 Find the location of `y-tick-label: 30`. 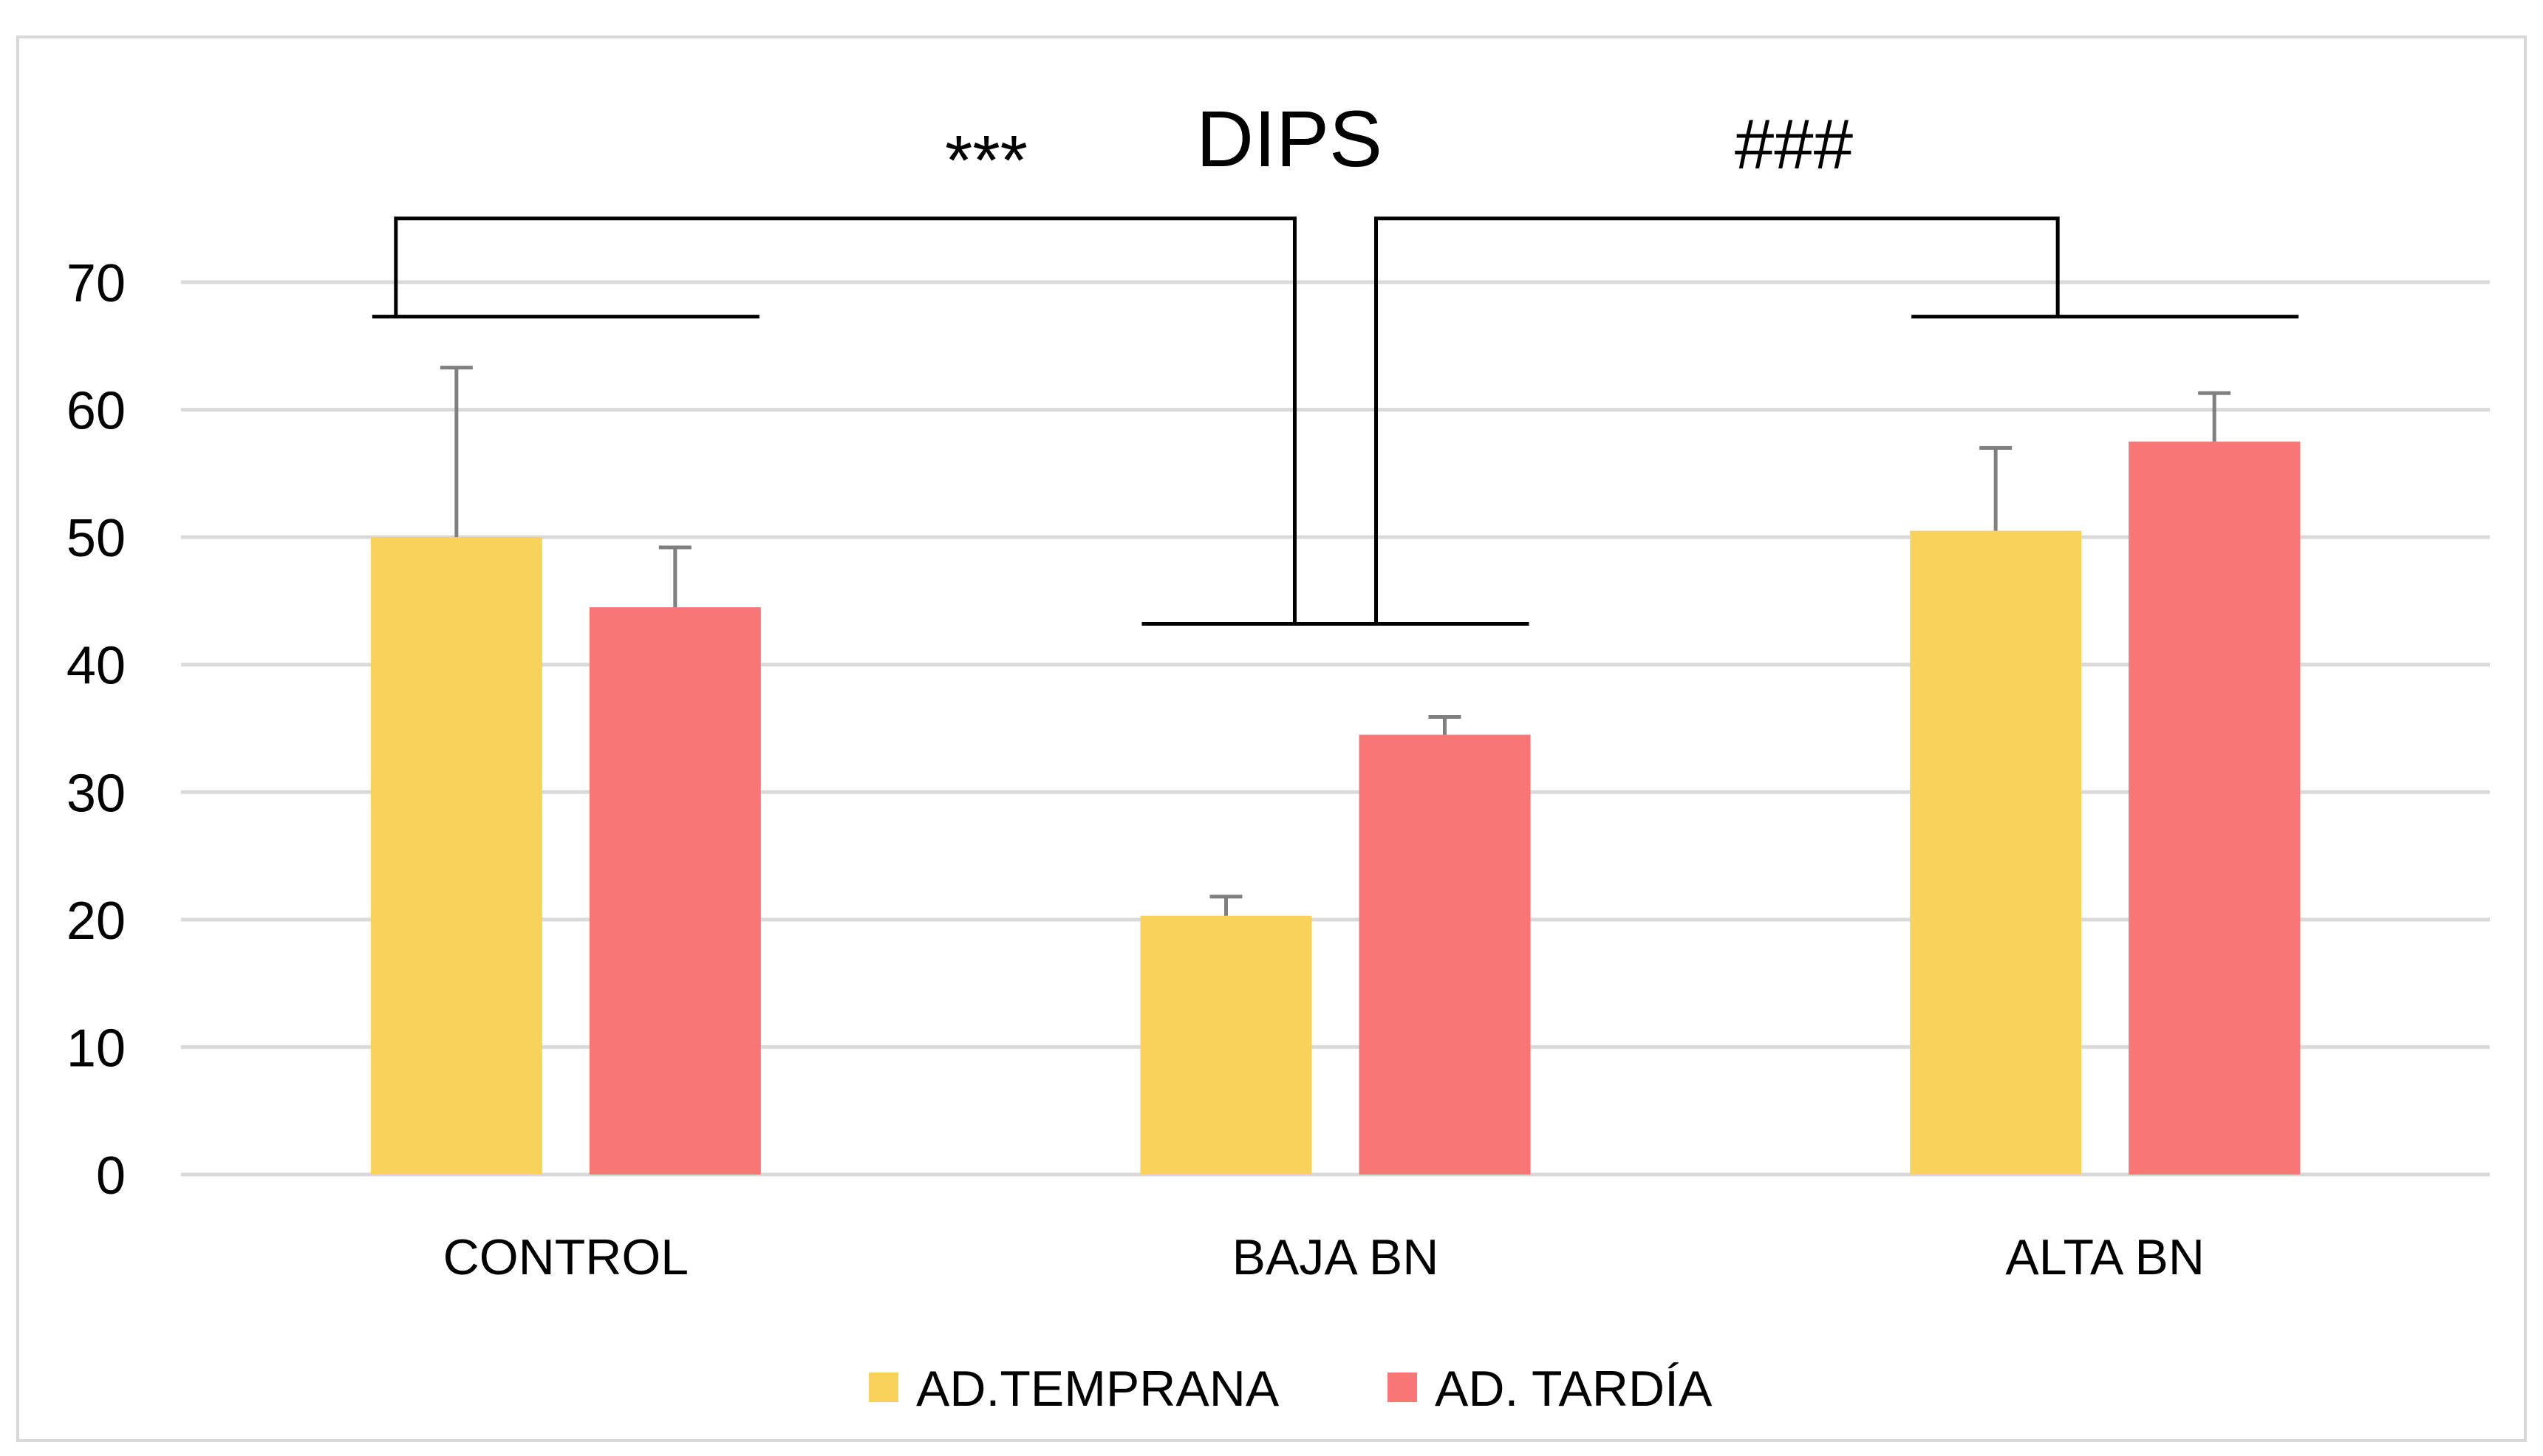

y-tick-label: 30 is located at coordinates (96, 793).